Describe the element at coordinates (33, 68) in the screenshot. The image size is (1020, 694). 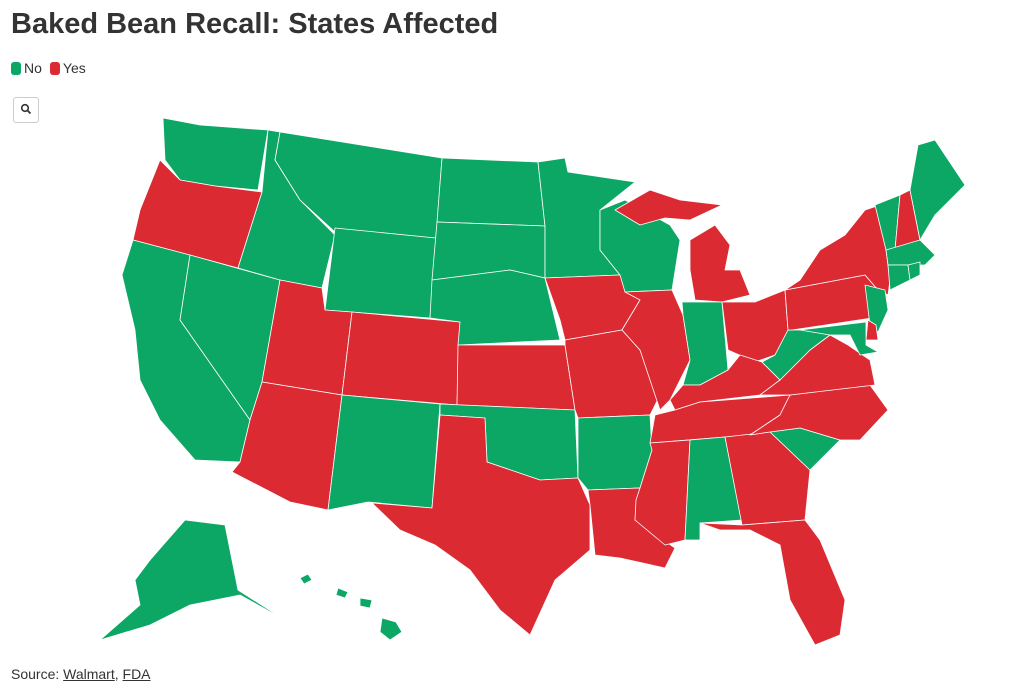
I see `legend-label: No` at that location.